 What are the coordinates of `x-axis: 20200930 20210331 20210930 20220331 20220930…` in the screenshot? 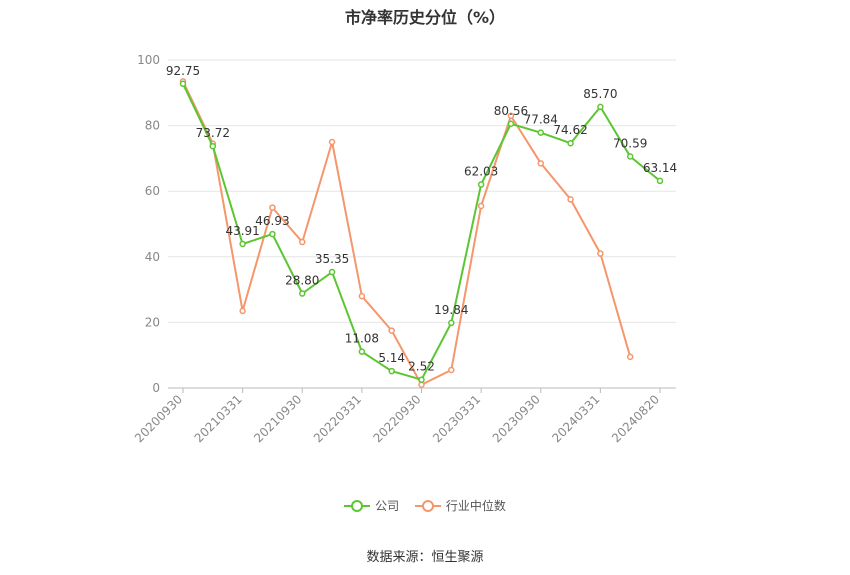 It's located at (404, 416).